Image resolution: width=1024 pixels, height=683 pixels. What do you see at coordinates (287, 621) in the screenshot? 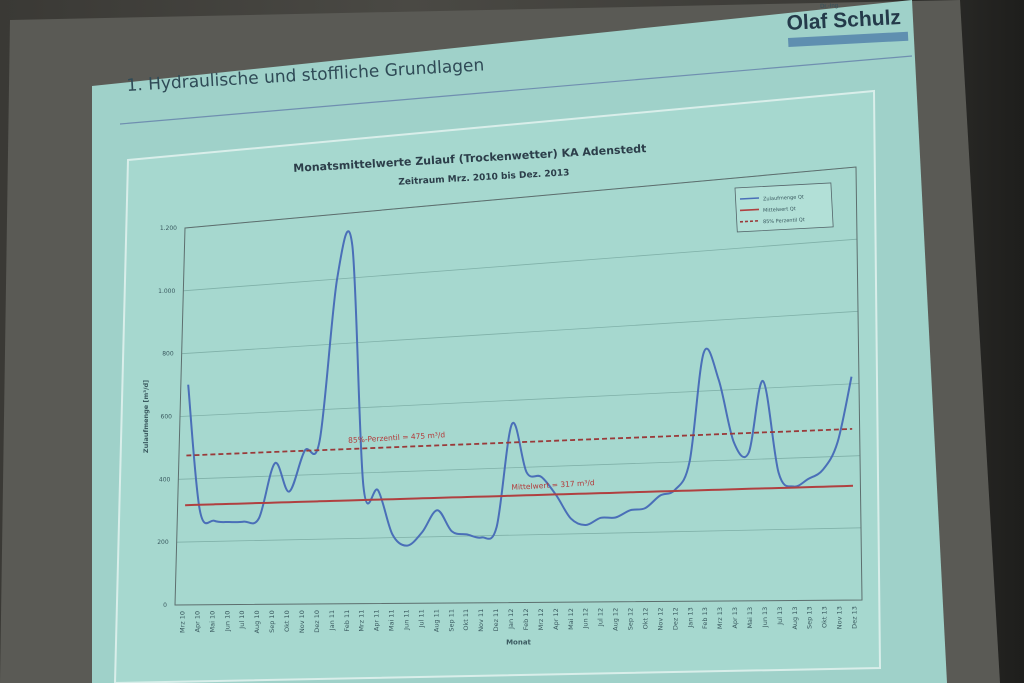
I see `x-tick-label: Okt 10` at bounding box center [287, 621].